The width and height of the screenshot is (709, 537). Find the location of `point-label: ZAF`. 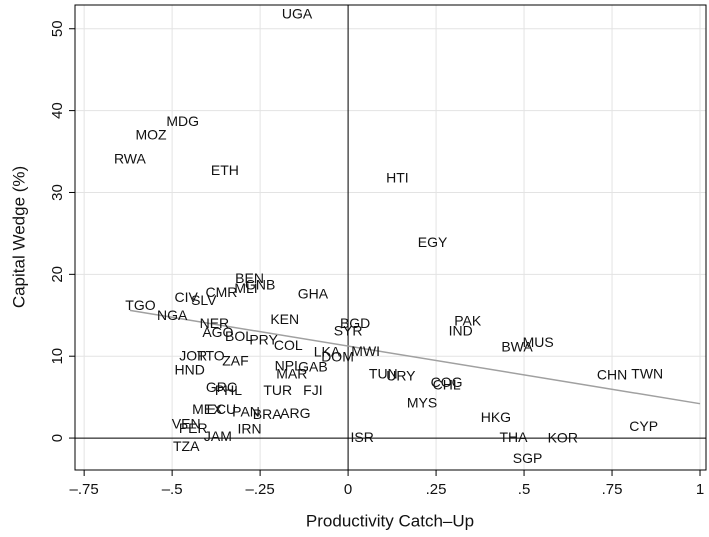

point-label: ZAF is located at coordinates (235, 361).